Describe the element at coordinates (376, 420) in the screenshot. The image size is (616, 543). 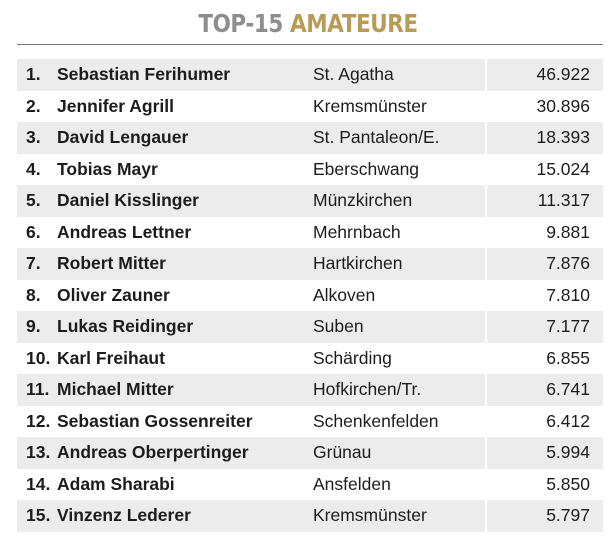
I see `place-cell: Schenkenfelden` at that location.